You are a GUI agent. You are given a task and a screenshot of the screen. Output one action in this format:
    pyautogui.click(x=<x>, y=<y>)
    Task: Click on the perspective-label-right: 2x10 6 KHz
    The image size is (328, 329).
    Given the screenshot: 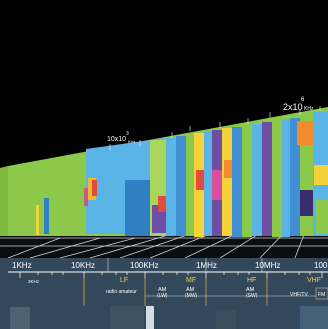 What is the action you would take?
    pyautogui.click(x=298, y=104)
    